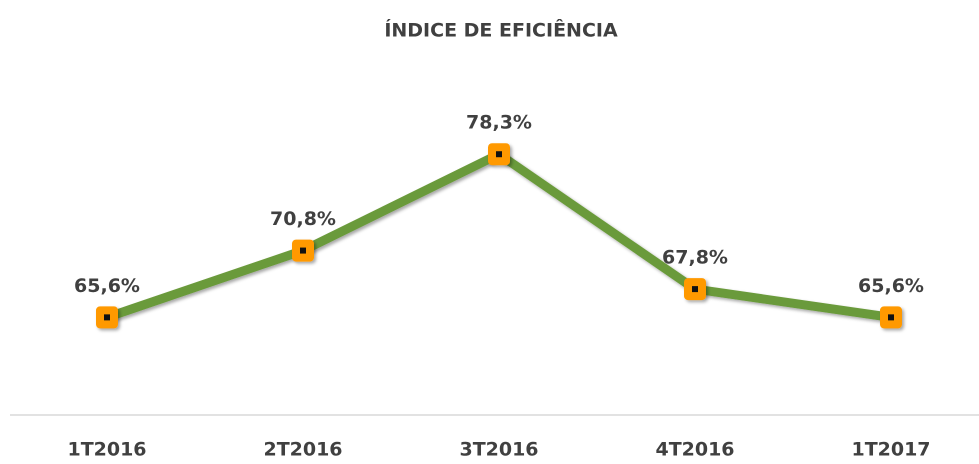  I want to click on x-tick-label: 3T2016, so click(498, 450).